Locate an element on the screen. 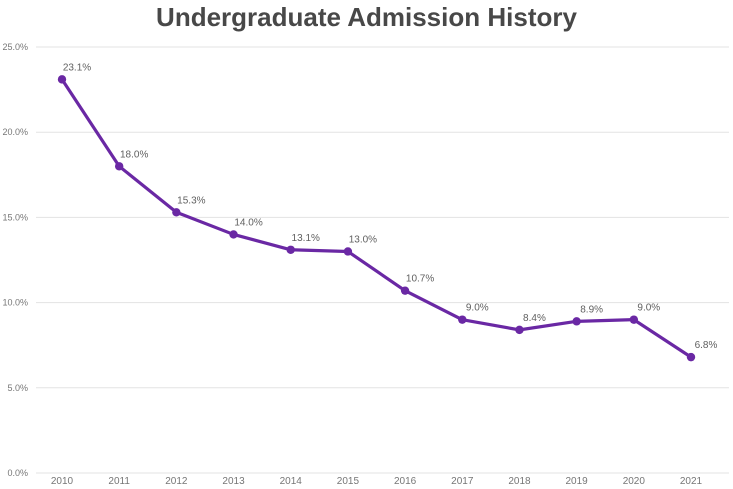 This screenshot has height=489, width=733. data-point-label: 6.8% is located at coordinates (706, 345).